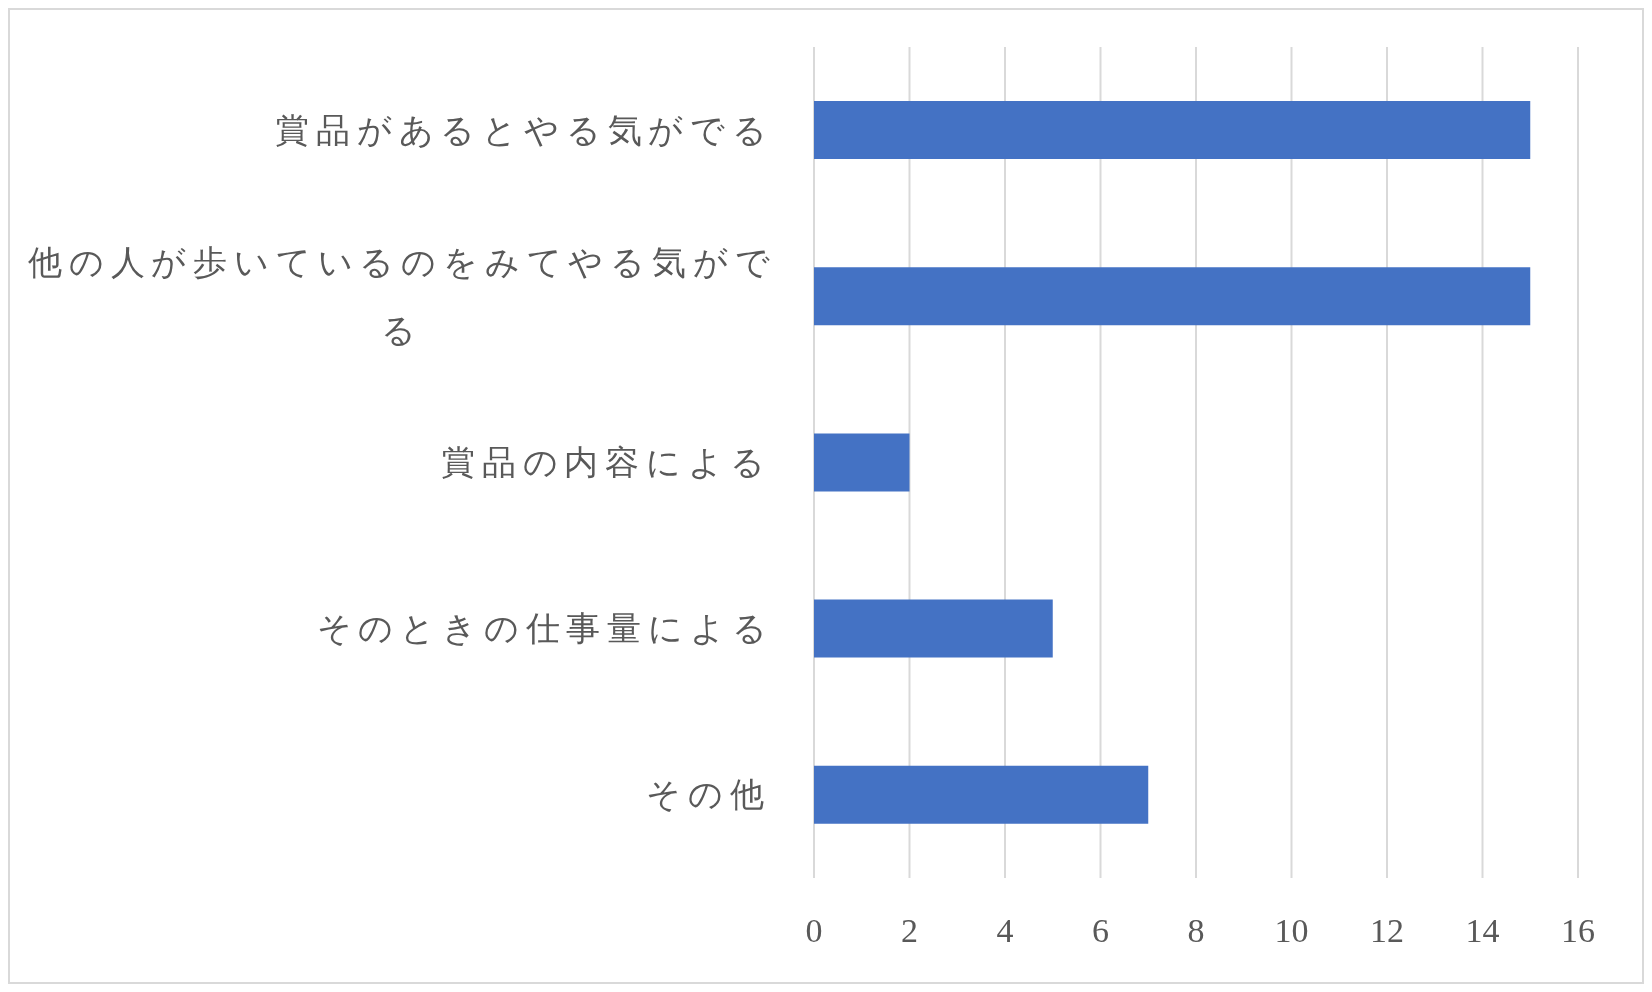  Describe the element at coordinates (1100, 930) in the screenshot. I see `x-tick-label: 6` at that location.